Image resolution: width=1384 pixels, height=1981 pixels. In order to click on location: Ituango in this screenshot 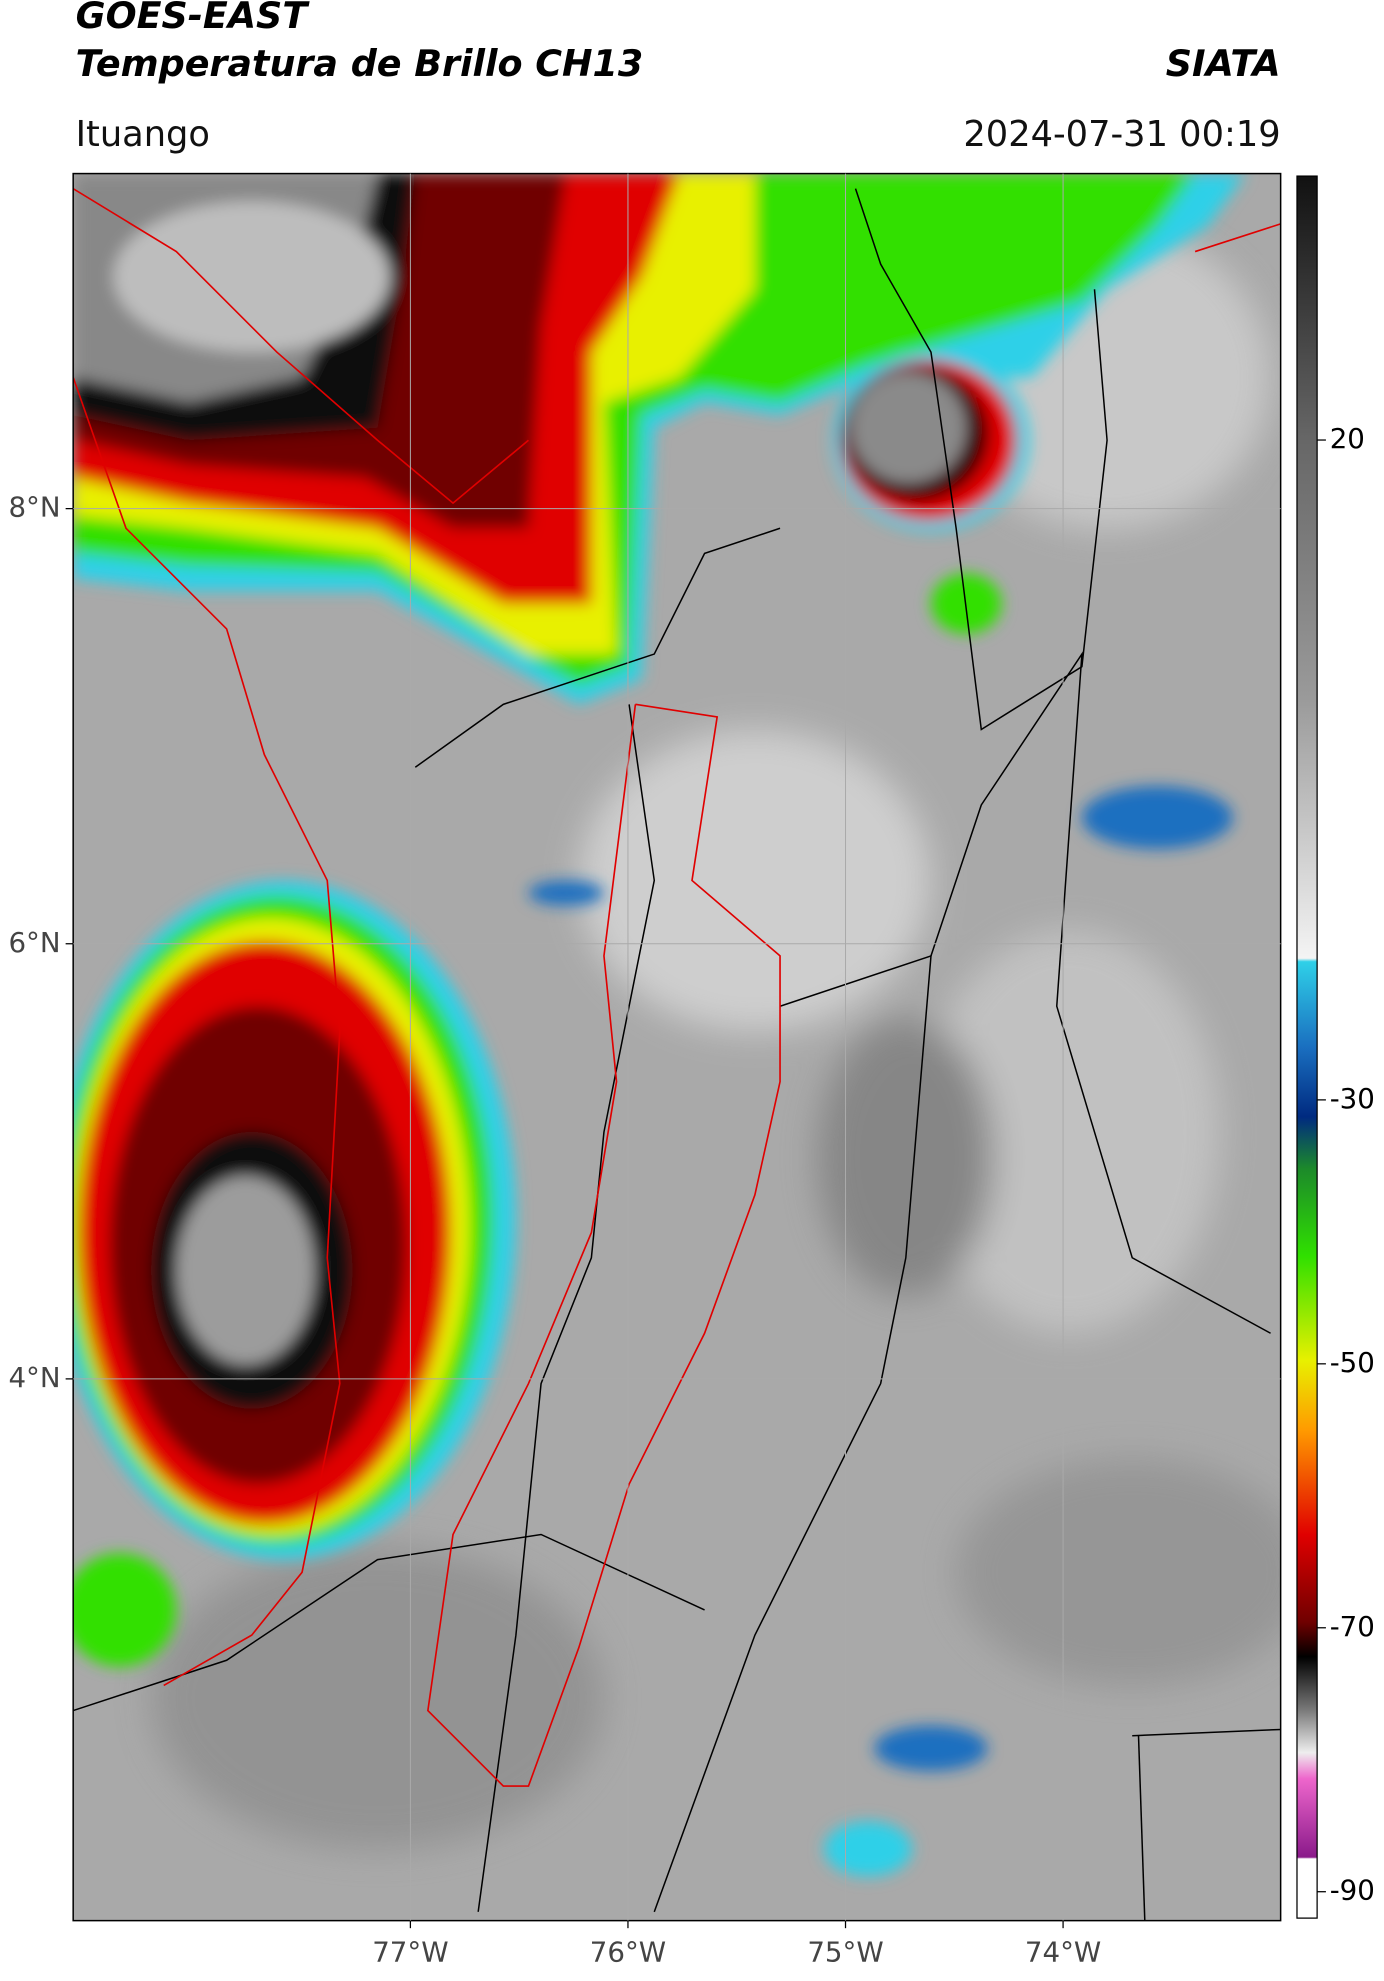, I will do `click(143, 134)`.